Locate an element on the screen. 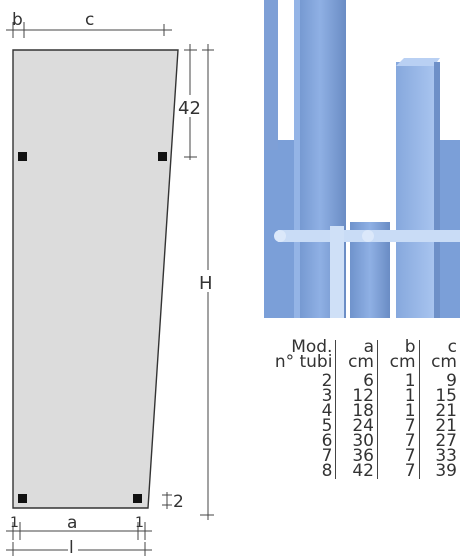  cell-a: 6 is located at coordinates (356, 381).